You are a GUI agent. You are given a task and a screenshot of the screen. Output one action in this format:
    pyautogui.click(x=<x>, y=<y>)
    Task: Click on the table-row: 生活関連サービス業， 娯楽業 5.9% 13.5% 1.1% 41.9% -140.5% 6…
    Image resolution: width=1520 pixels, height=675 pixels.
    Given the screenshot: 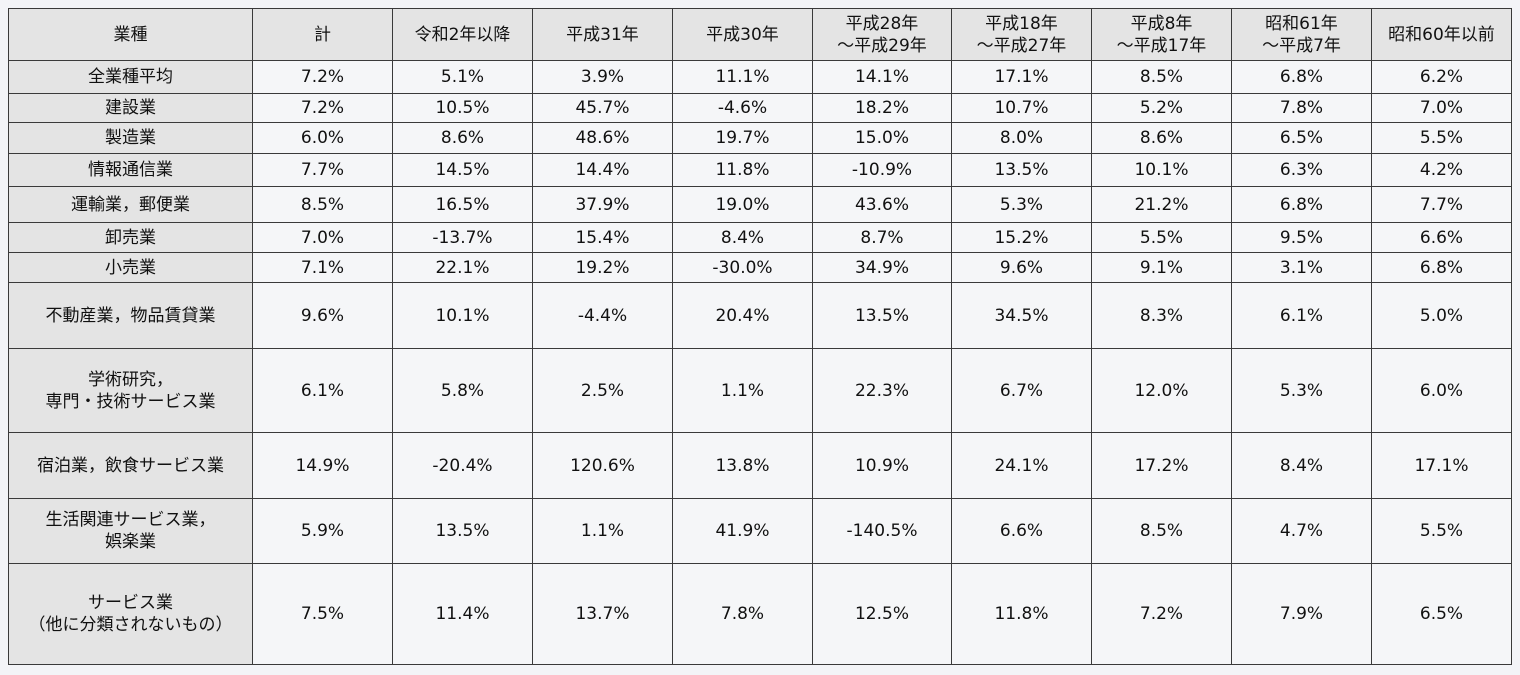 What is the action you would take?
    pyautogui.click(x=760, y=531)
    